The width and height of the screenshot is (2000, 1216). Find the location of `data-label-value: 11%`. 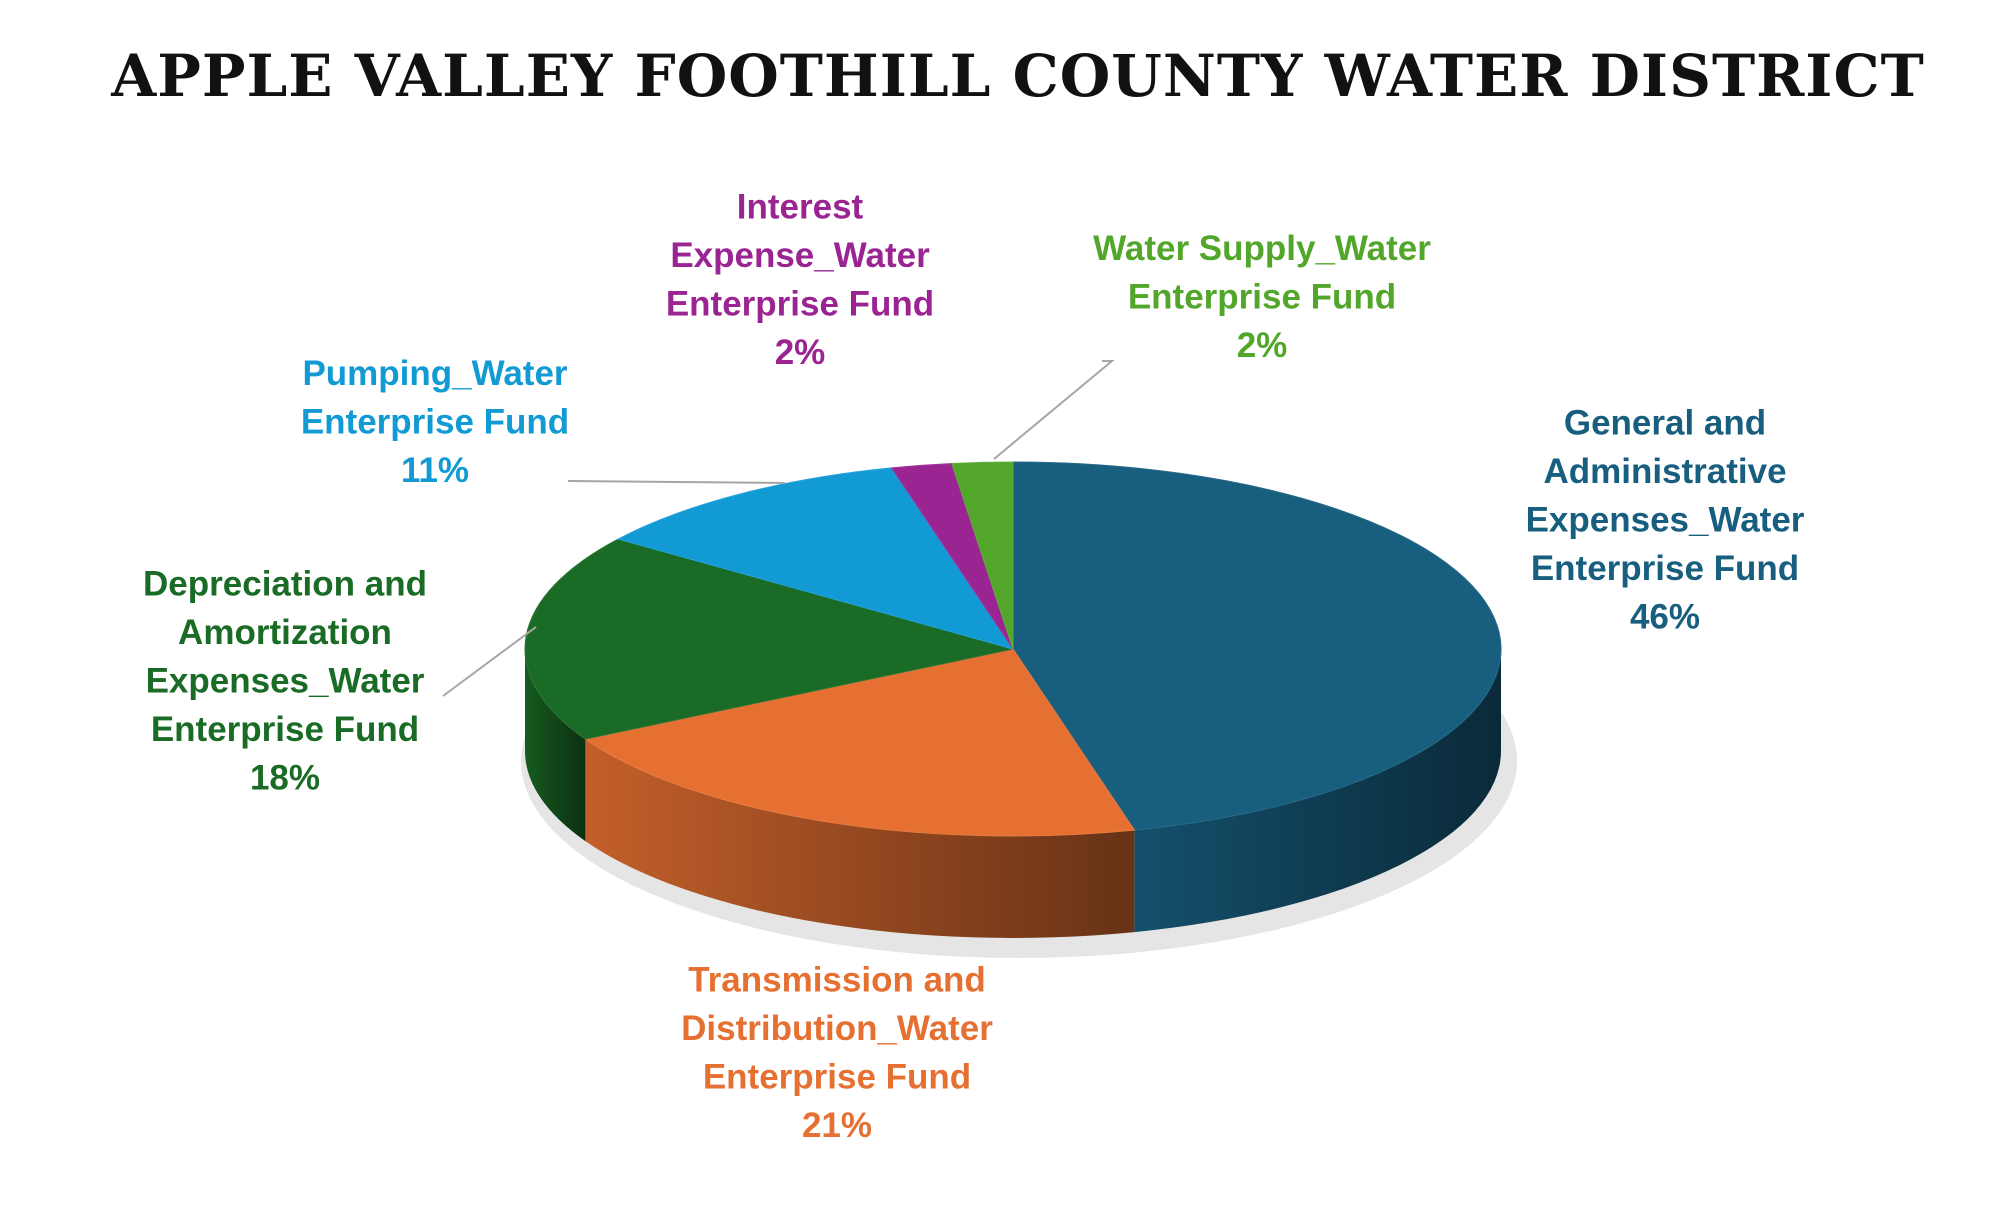

data-label-value: 11% is located at coordinates (435, 470).